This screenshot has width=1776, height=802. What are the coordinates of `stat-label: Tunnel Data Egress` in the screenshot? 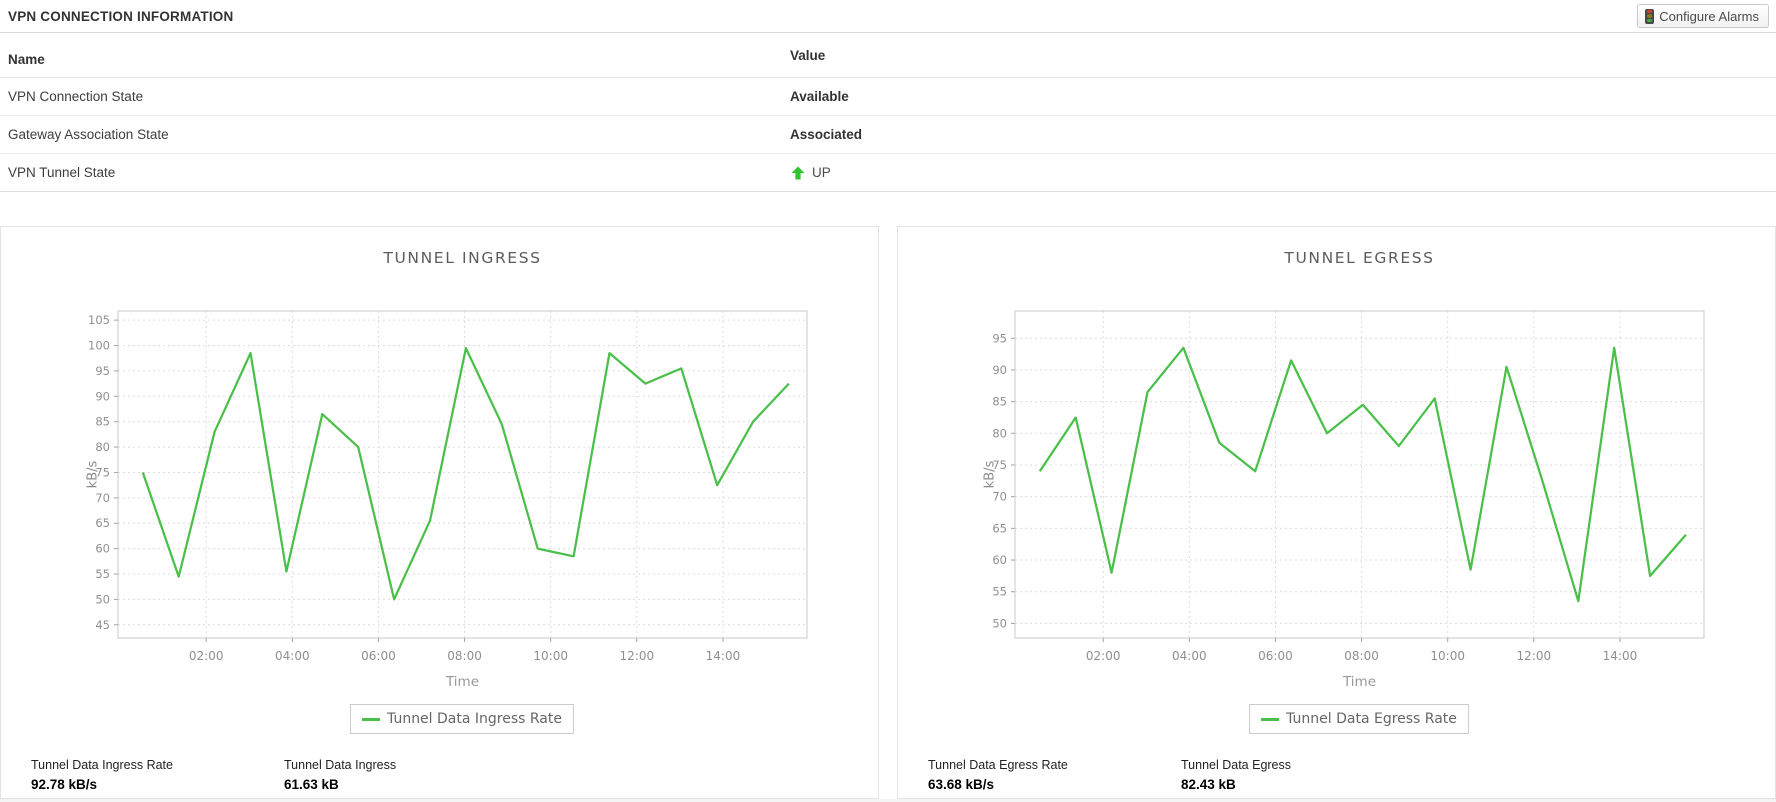 It's located at (1236, 765).